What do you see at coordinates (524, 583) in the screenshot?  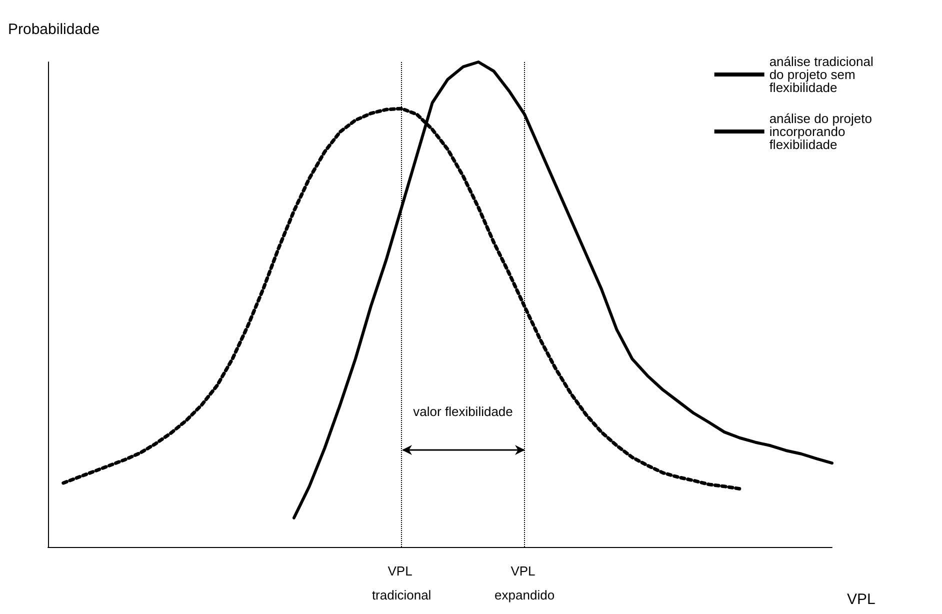 I see `x-tick-label: VPL expandido` at bounding box center [524, 583].